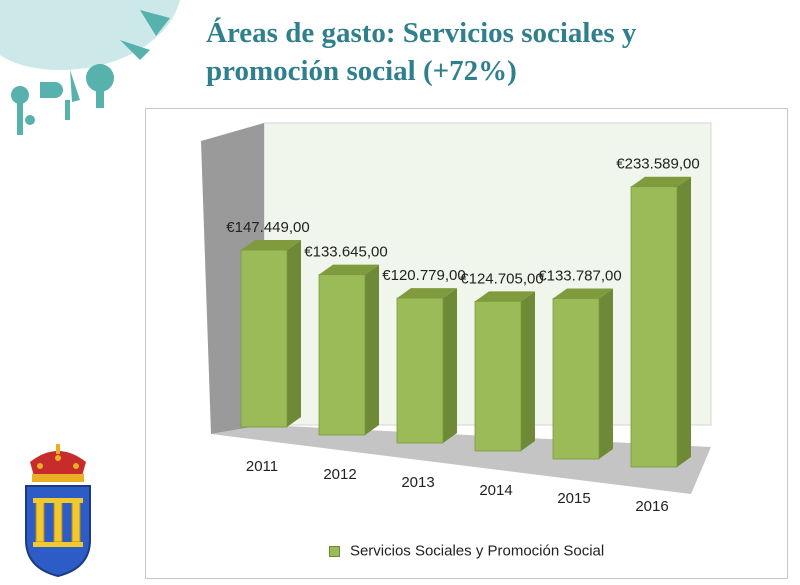 The height and width of the screenshot is (585, 800). I want to click on coat-of-arms-emblem, so click(58, 511).